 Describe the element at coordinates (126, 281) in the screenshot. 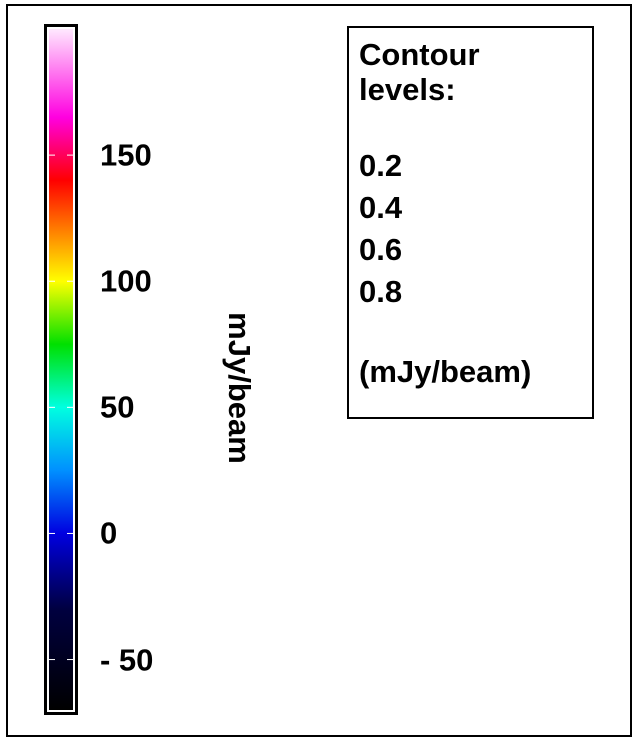

I see `colorbar-tick-label: 100` at that location.